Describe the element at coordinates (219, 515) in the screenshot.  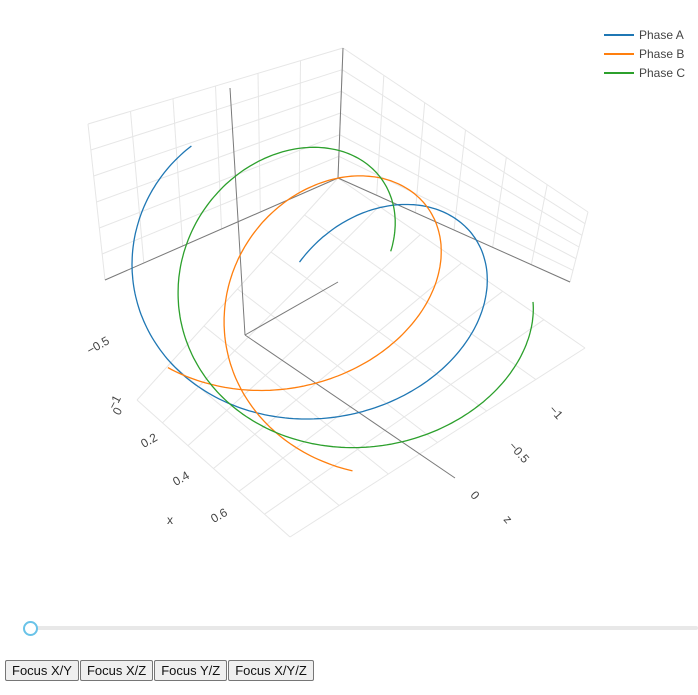
I see `x-tick-label: 0.6` at that location.